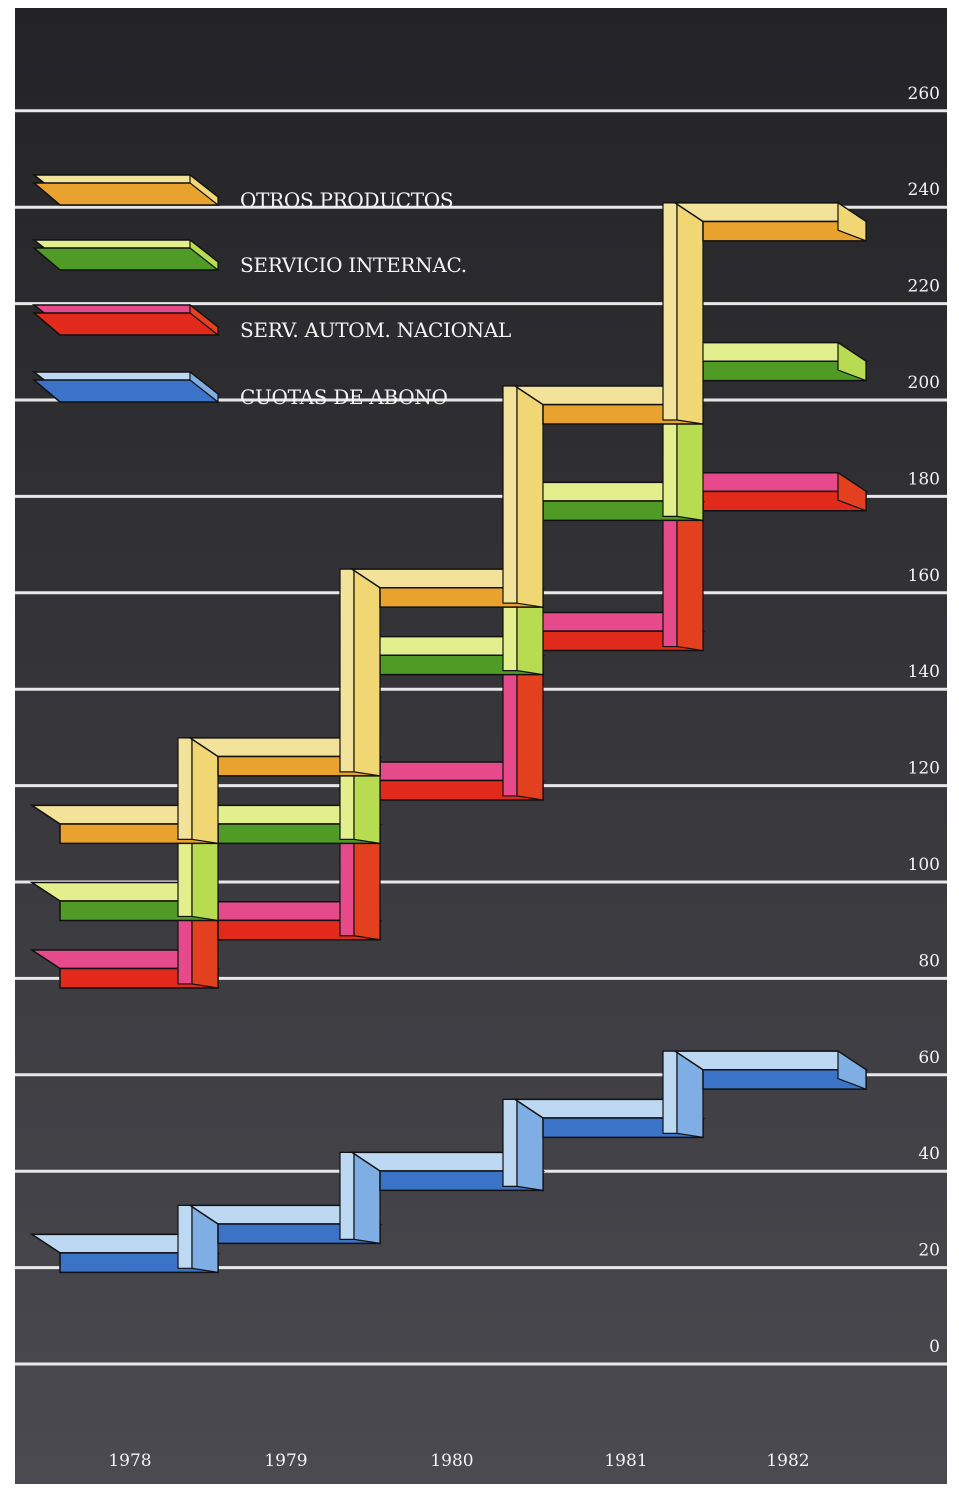 The image size is (959, 1488). What do you see at coordinates (285, 1461) in the screenshot?
I see `x-tick-label: 1979` at bounding box center [285, 1461].